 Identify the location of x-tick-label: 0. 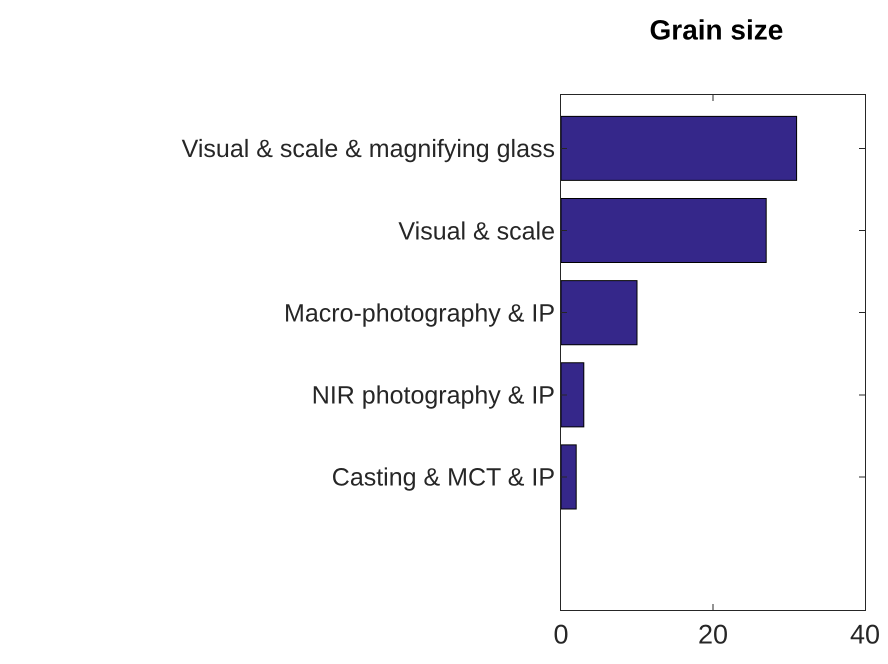
(561, 634).